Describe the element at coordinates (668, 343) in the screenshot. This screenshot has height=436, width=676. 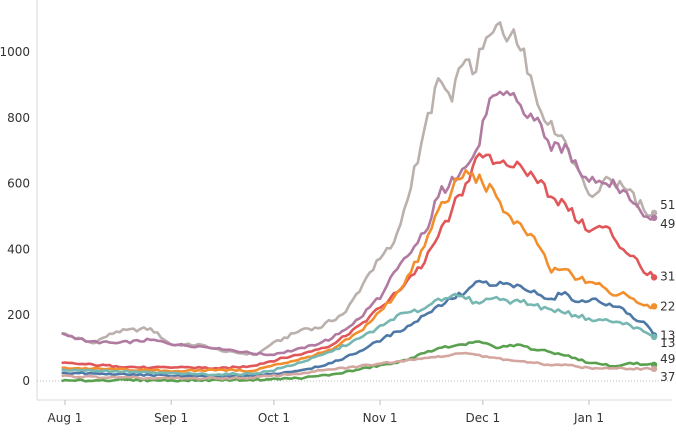
I see `series-end-label: 134` at that location.